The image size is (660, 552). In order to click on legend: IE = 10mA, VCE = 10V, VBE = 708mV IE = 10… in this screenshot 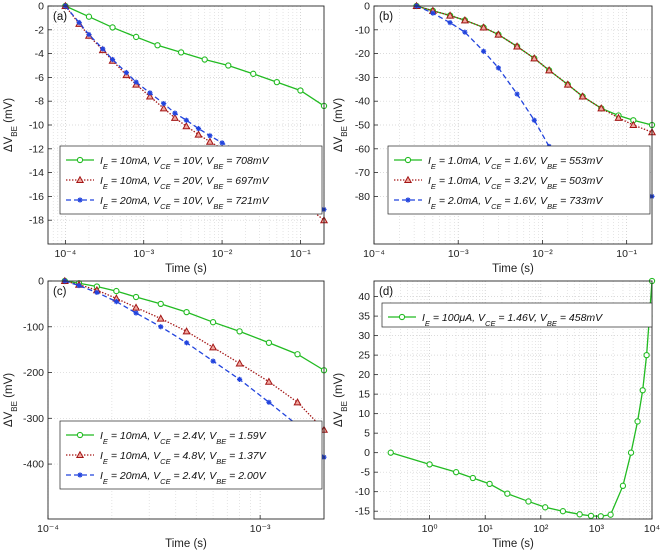, I will do `click(191, 180)`.